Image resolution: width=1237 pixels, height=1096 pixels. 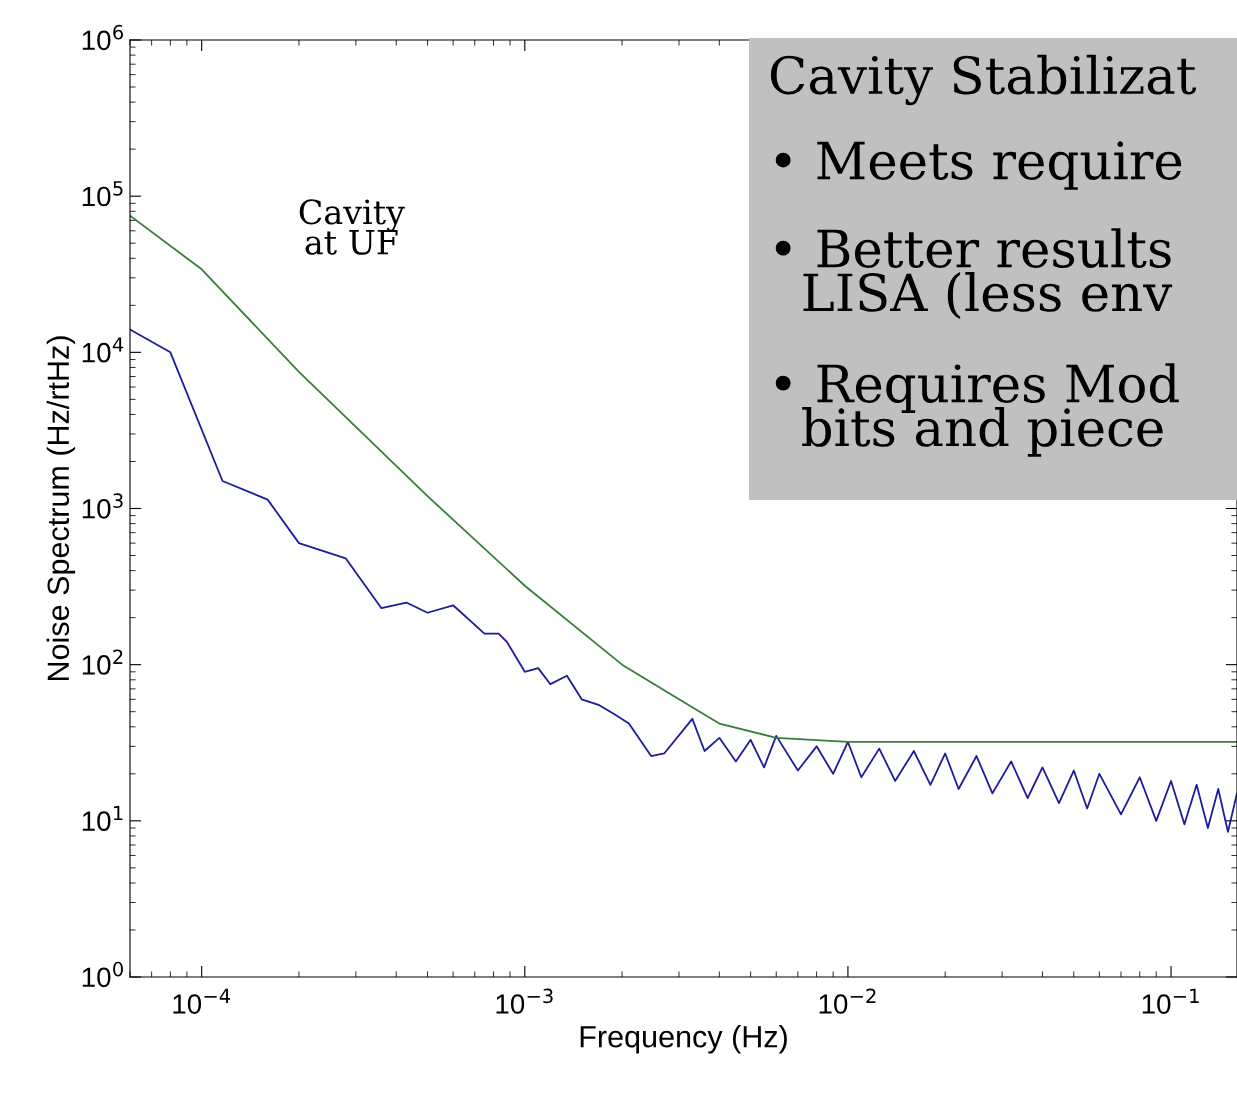 What do you see at coordinates (683, 1039) in the screenshot?
I see `x-axis-title: Frequency (Hz)` at bounding box center [683, 1039].